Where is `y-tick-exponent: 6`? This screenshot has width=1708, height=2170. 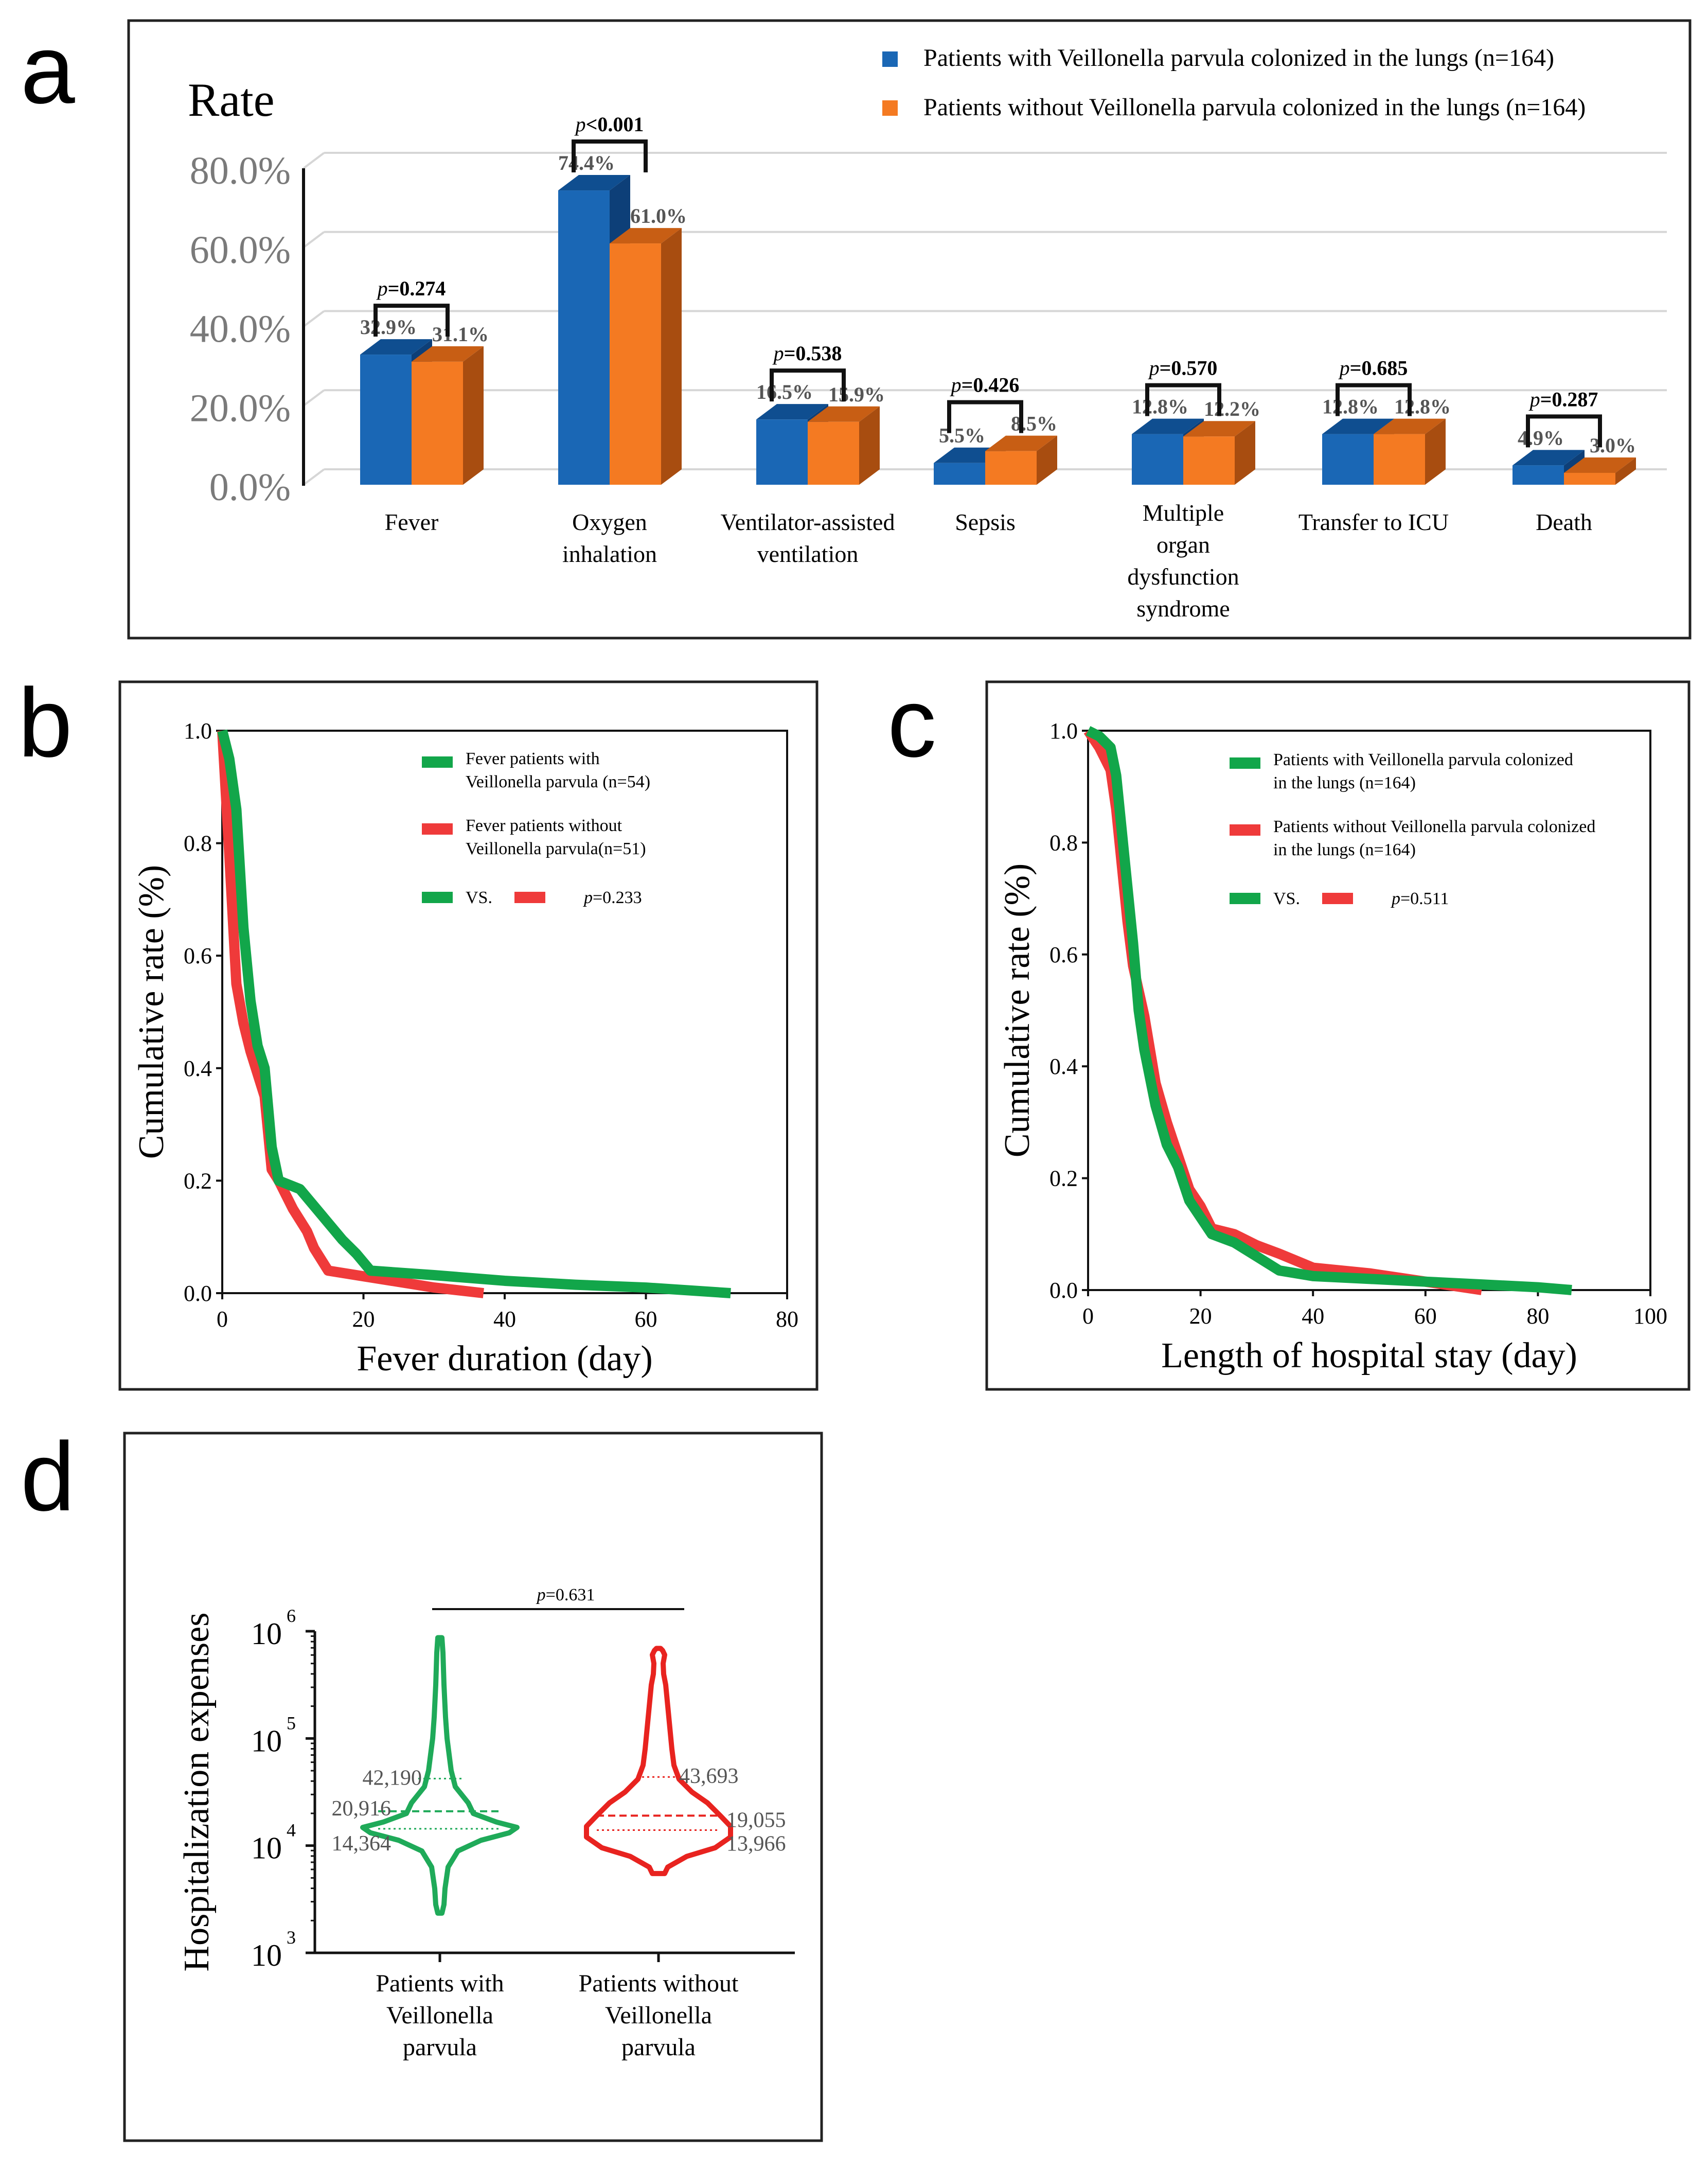 y-tick-exponent: 6 is located at coordinates (291, 1616).